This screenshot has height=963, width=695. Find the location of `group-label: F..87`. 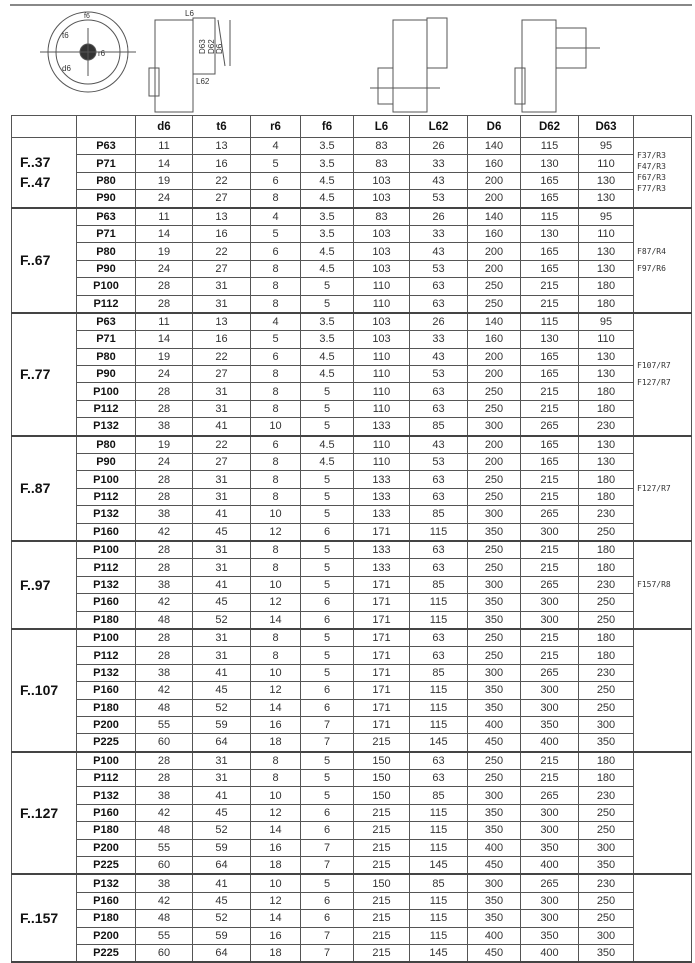

group-label: F..87 is located at coordinates (44, 488).